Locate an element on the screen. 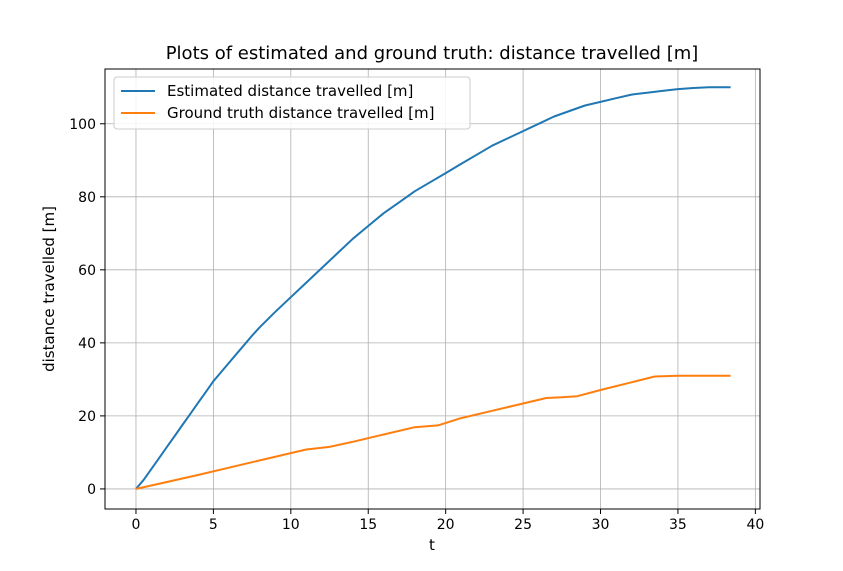 The width and height of the screenshot is (843, 571). x-tick-label: 20 is located at coordinates (446, 525).